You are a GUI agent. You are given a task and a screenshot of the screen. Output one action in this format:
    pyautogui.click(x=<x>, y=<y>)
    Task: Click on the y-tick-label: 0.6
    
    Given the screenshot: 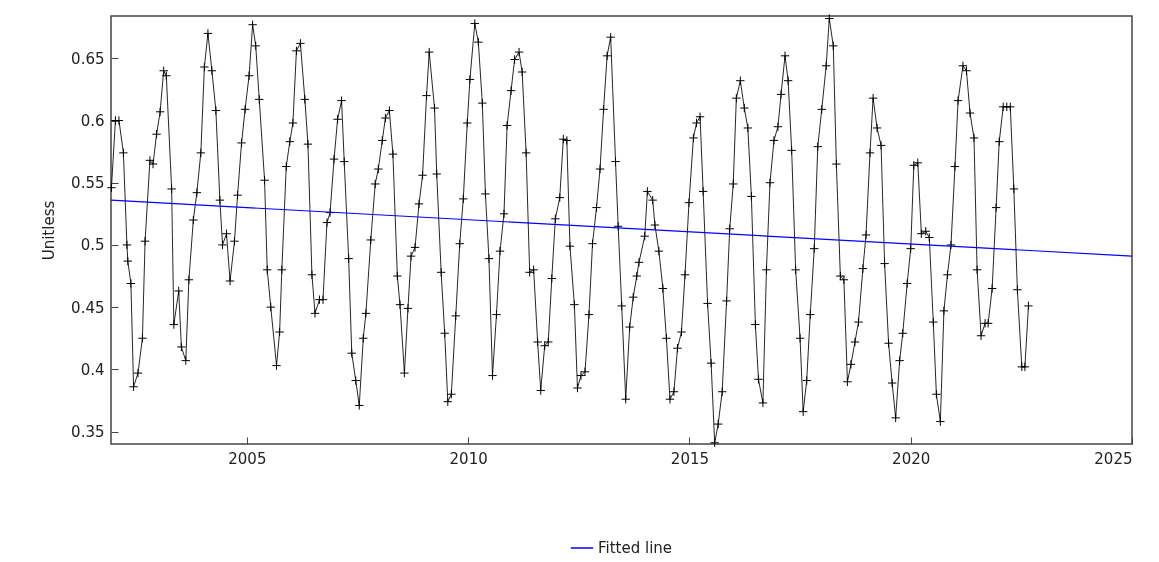 What is the action you would take?
    pyautogui.click(x=92, y=121)
    